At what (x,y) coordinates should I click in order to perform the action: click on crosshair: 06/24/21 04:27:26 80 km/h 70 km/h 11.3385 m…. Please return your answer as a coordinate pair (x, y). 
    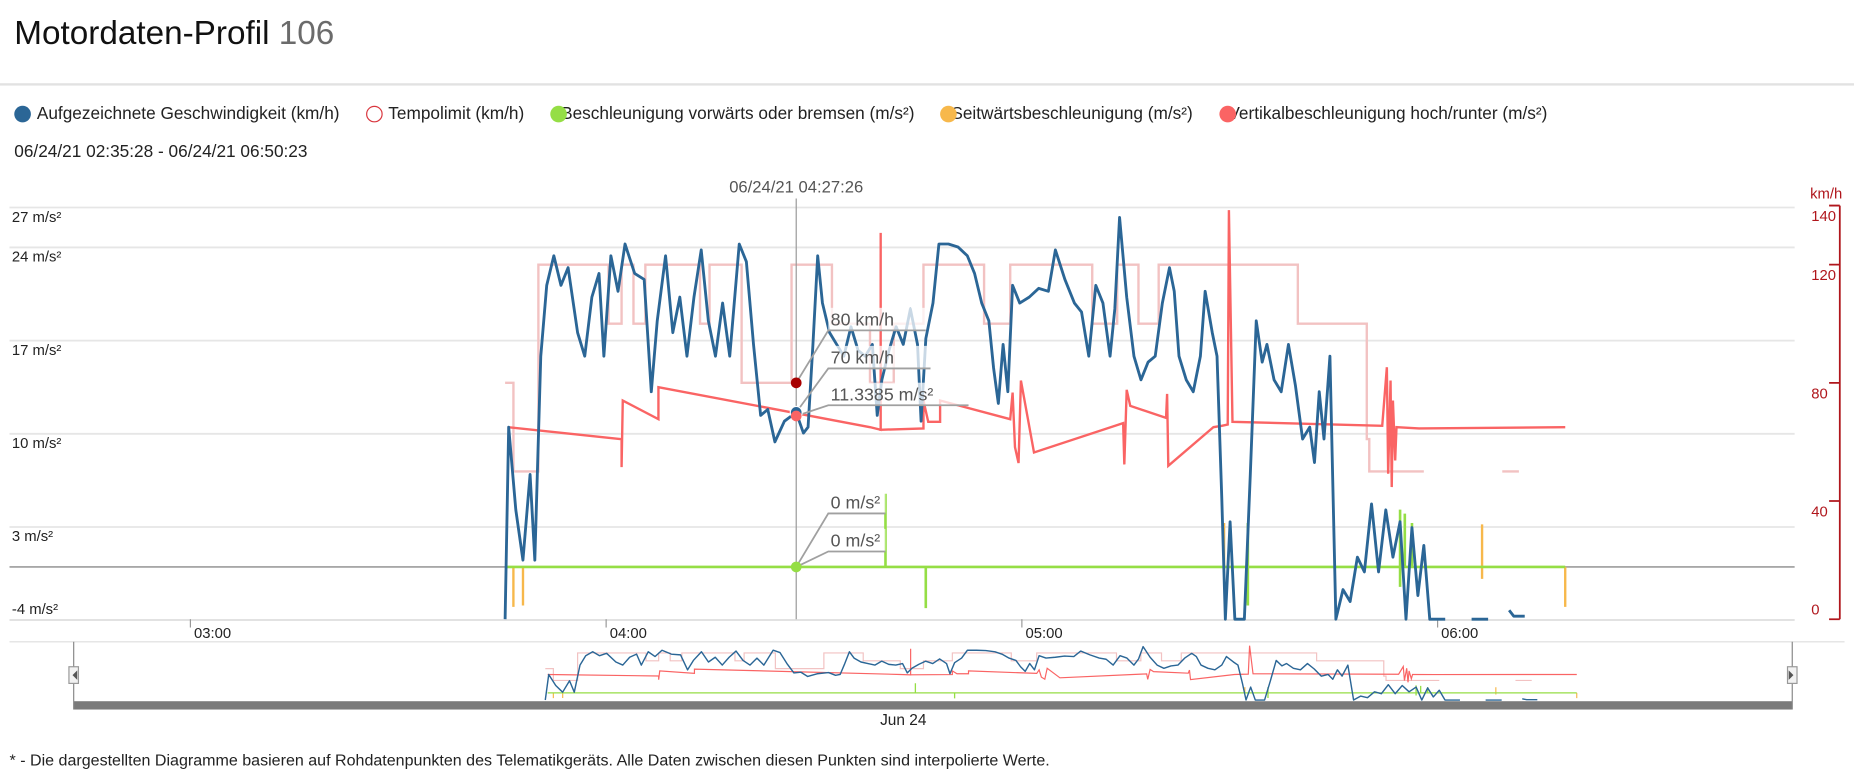
    Looking at the image, I should click on (849, 399).